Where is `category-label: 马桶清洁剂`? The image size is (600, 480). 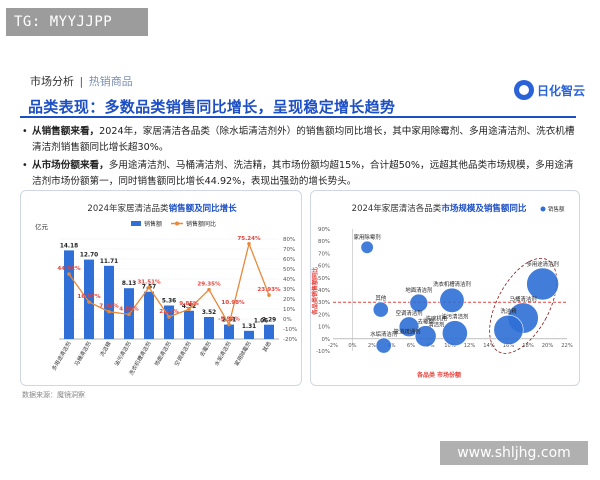
category-label: 马桶清洁剂 is located at coordinates (82, 353).